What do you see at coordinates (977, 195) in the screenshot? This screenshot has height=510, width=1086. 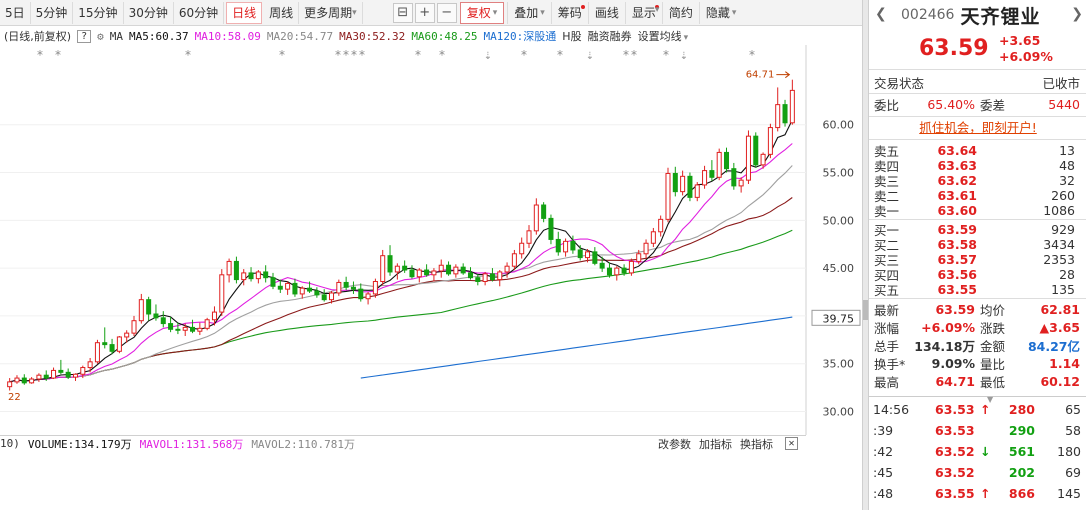 I see `ask-row: 卖二 63.61 260` at bounding box center [977, 195].